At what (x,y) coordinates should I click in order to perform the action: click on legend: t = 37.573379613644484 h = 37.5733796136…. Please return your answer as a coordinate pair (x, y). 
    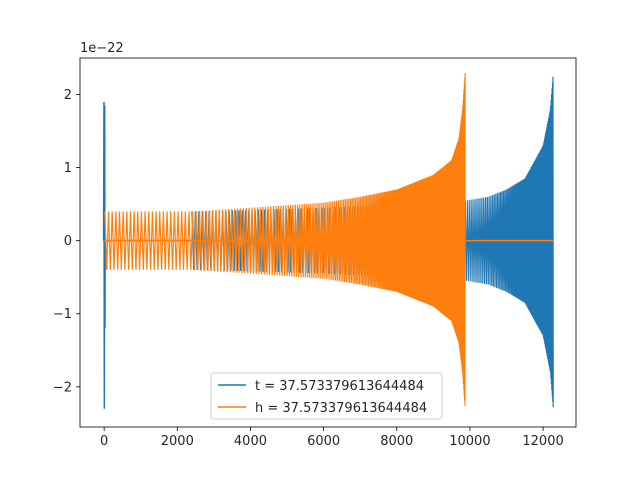
    Looking at the image, I should click on (326, 396).